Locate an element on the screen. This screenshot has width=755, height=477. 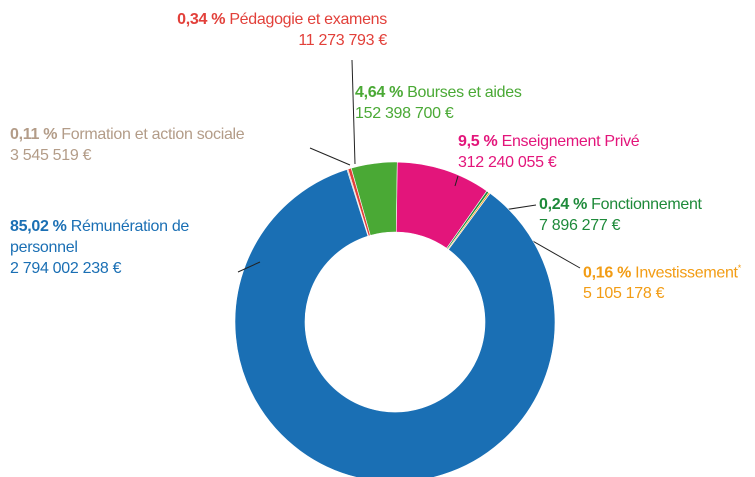
percent-label: 0,34 % is located at coordinates (201, 19).